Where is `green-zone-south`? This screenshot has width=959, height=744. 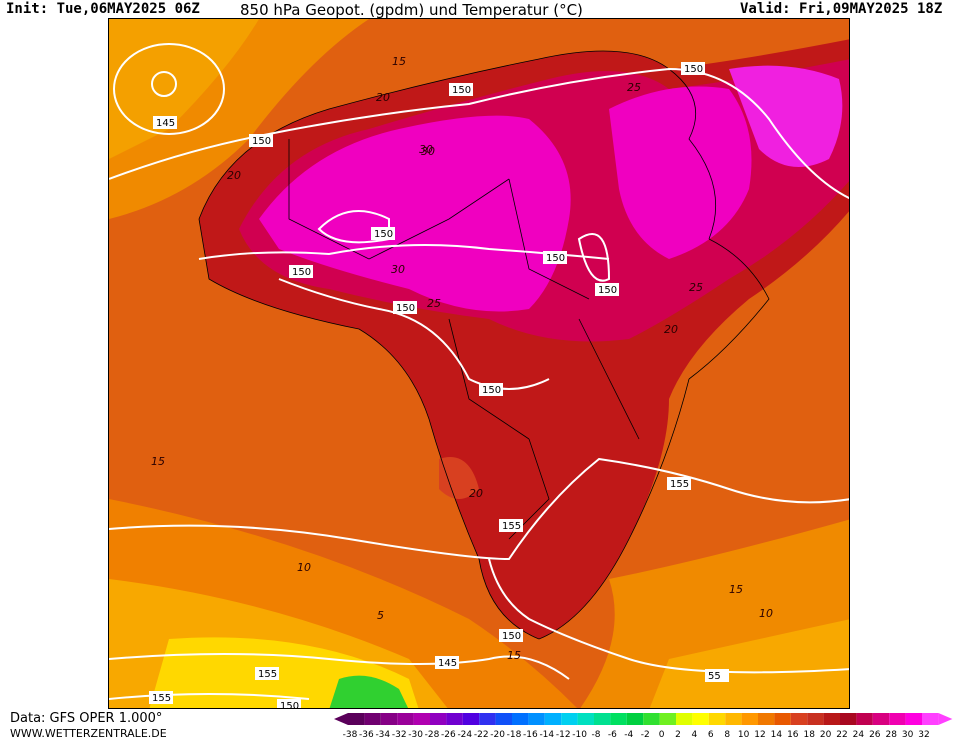
green-zone-south is located at coordinates (369, 691).